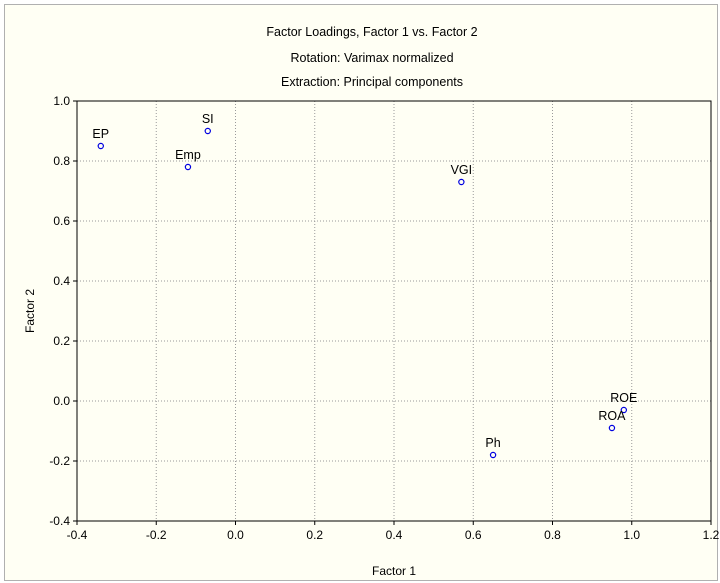 The width and height of the screenshot is (720, 583). What do you see at coordinates (61, 101) in the screenshot?
I see `y-tick-label: 1.0` at bounding box center [61, 101].